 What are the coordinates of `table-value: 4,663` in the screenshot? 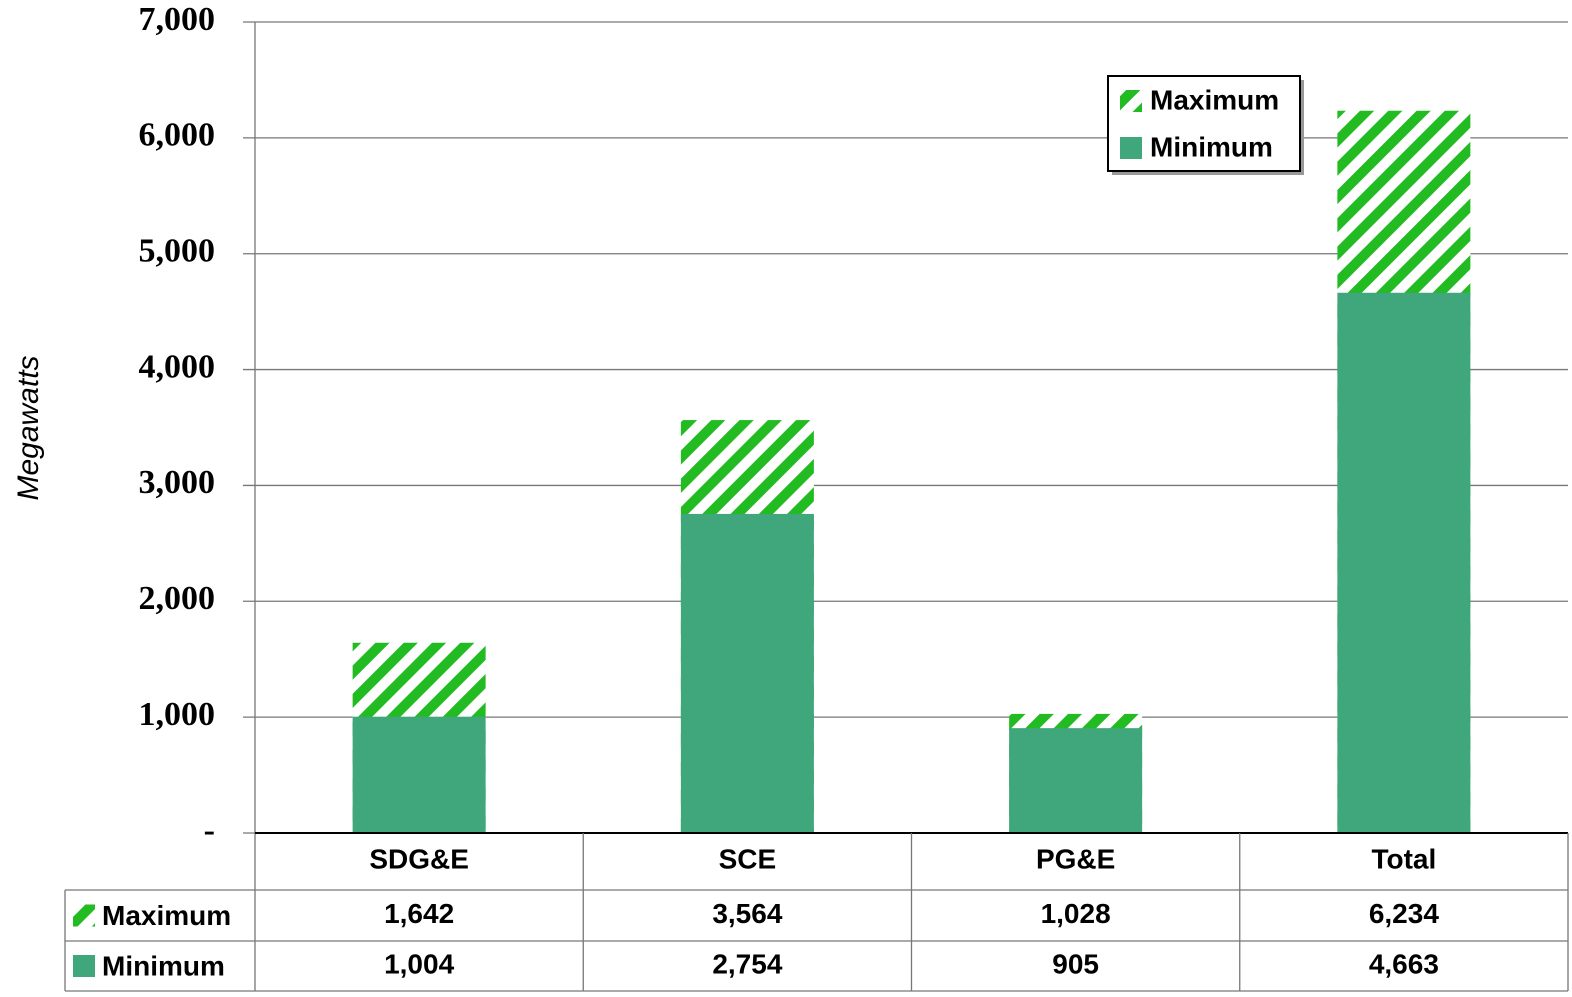 It's located at (1404, 963).